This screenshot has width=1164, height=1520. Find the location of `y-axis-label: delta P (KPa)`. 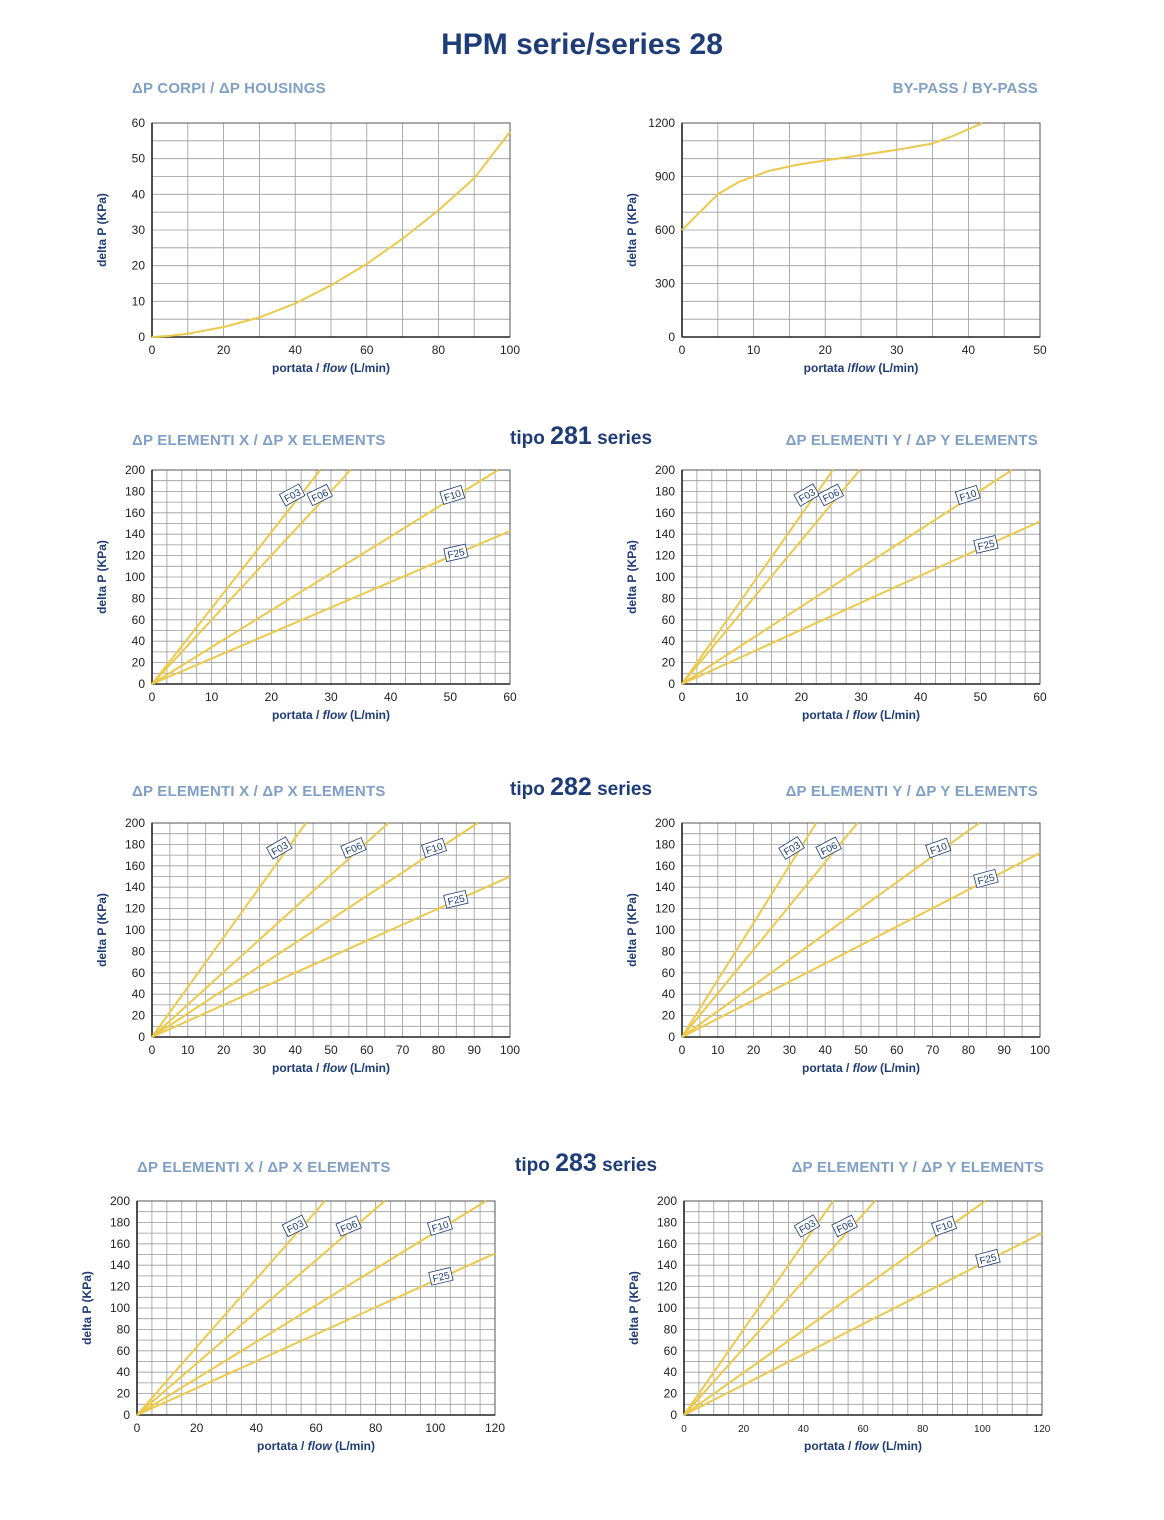

y-axis-label: delta P (KPa) is located at coordinates (632, 930).